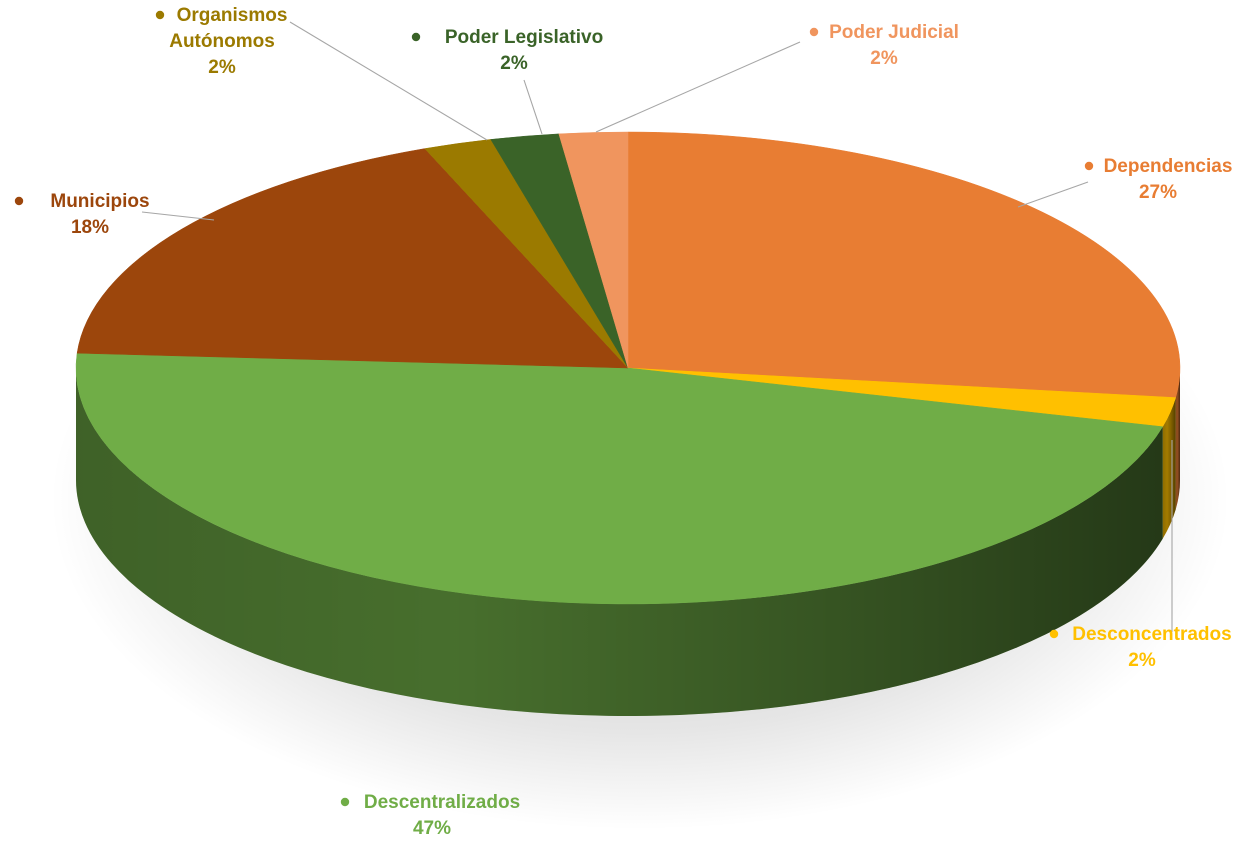  What do you see at coordinates (1168, 166) in the screenshot?
I see `category-label-dependencias: Dependencias` at bounding box center [1168, 166].